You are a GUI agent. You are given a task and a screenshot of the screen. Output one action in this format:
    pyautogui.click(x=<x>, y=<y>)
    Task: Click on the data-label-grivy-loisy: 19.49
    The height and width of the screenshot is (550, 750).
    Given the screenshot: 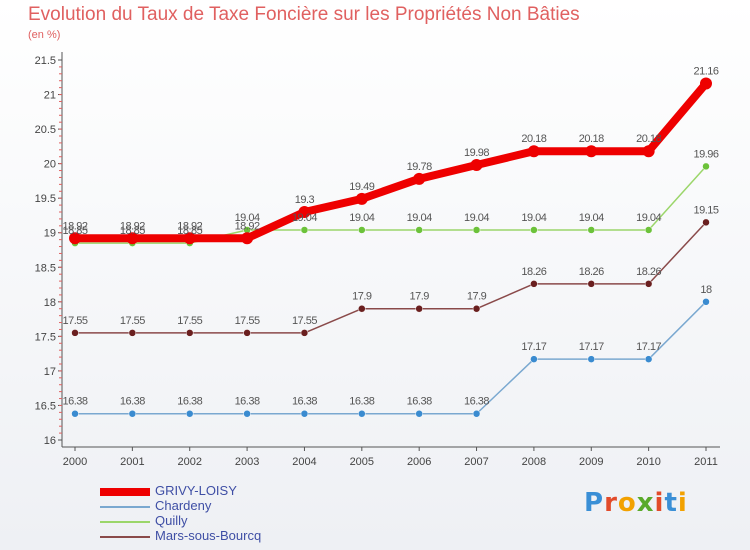 What is the action you would take?
    pyautogui.click(x=361, y=187)
    